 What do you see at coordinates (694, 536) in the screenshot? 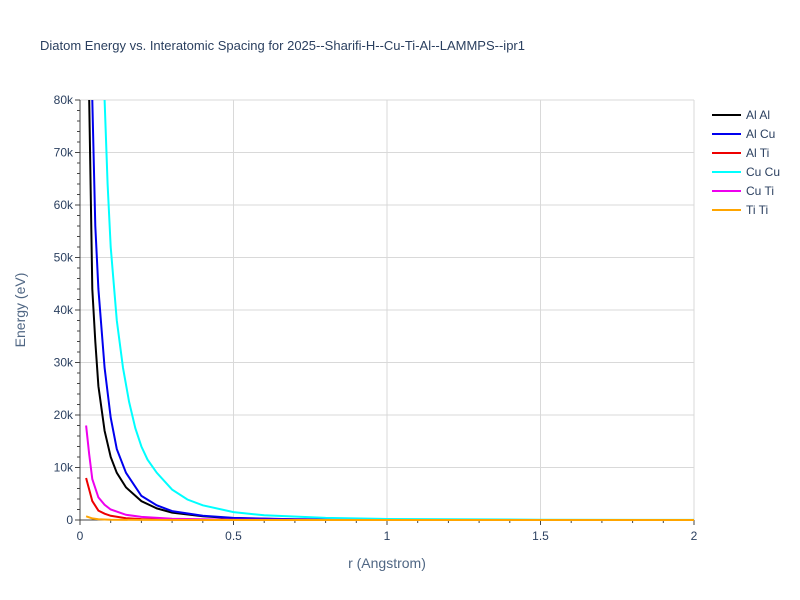
I see `x-tick-label: 2` at bounding box center [694, 536].